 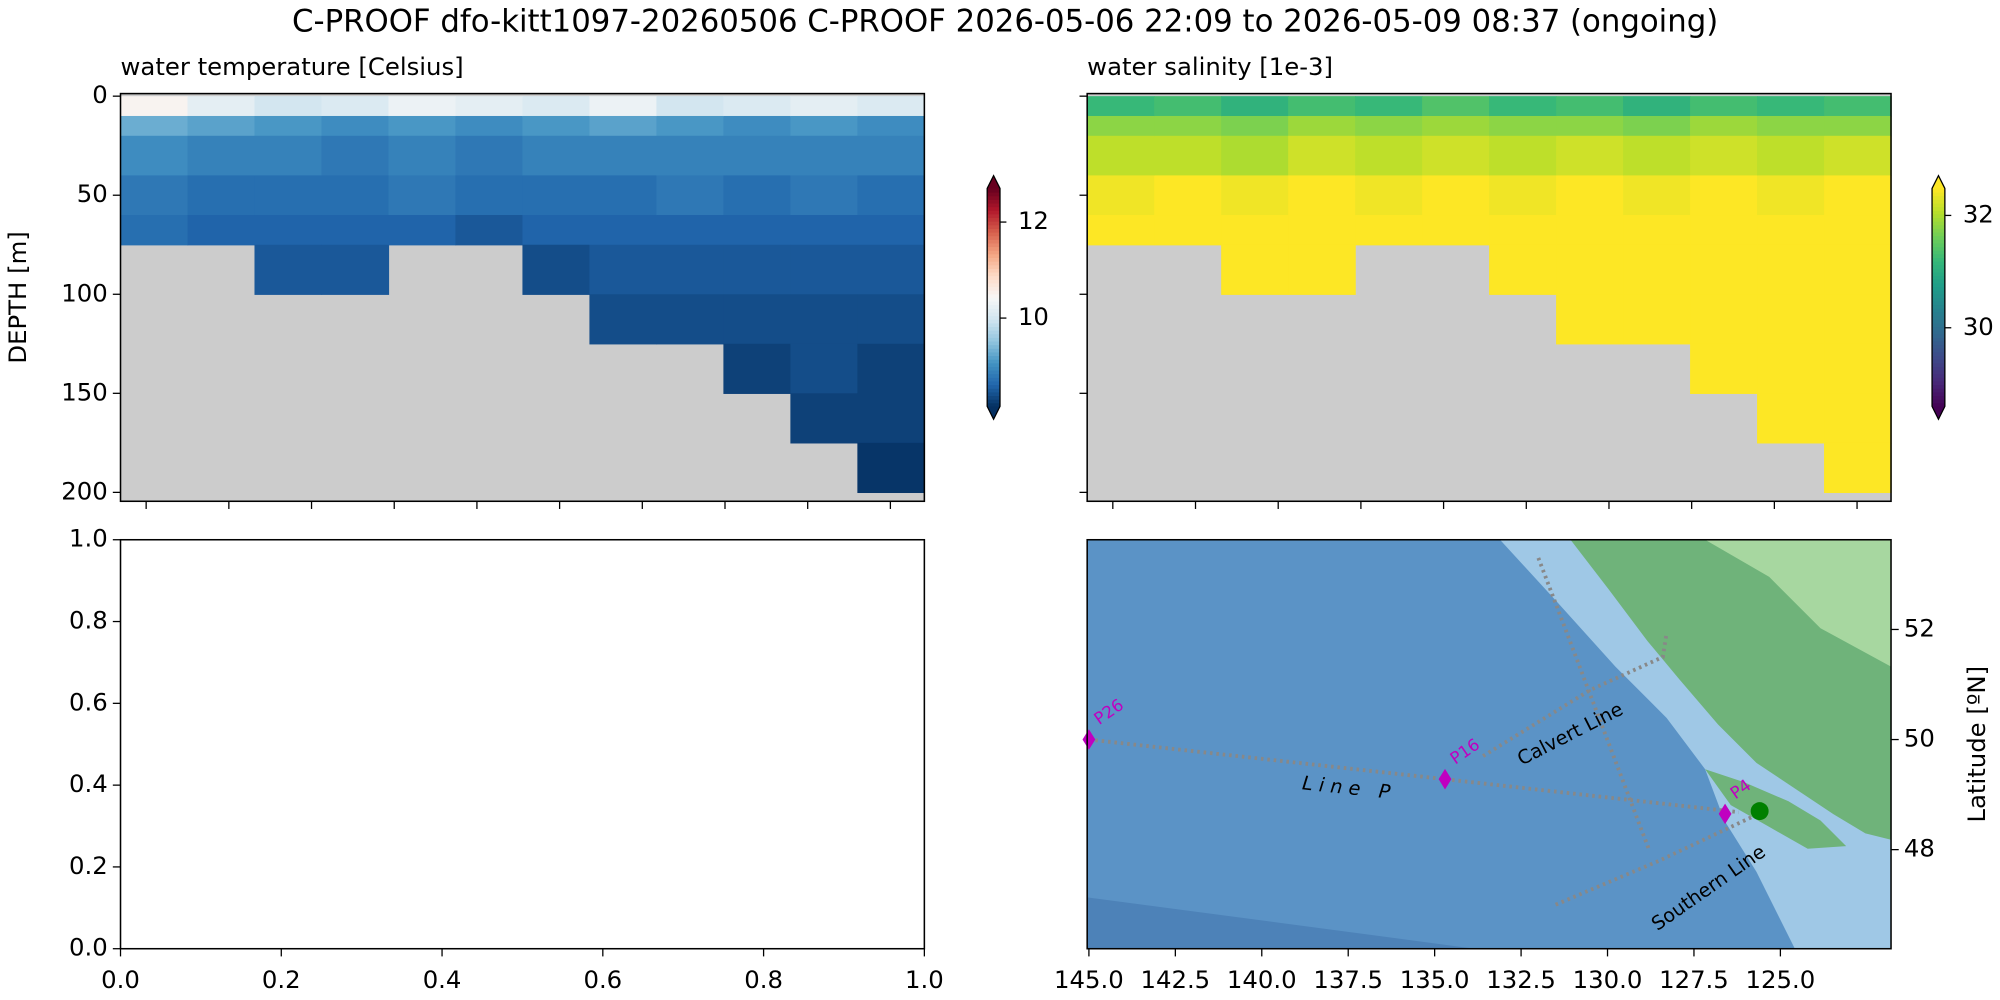 What do you see at coordinates (88, 947) in the screenshot?
I see `y-tick-label: 0.0` at bounding box center [88, 947].